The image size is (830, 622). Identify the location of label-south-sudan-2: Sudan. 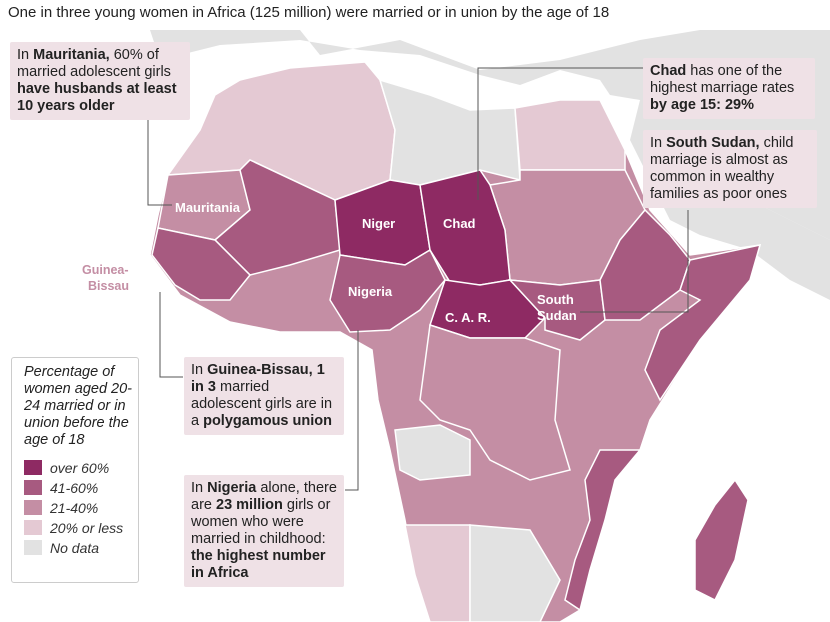
(557, 315).